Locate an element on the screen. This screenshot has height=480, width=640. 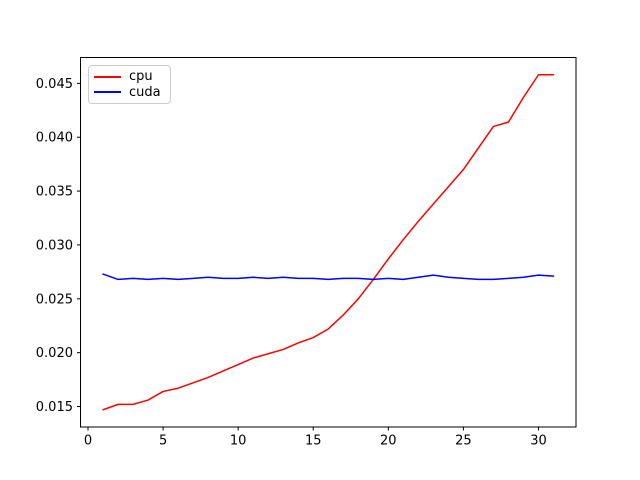
y-tick-label: 0.035 is located at coordinates (54, 192).